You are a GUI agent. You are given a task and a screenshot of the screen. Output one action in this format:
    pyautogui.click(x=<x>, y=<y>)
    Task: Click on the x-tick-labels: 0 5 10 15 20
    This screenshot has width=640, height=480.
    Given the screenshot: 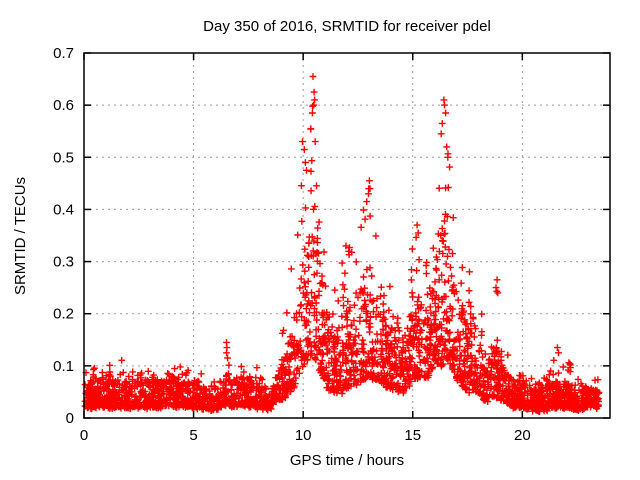 What is the action you would take?
    pyautogui.click(x=305, y=435)
    